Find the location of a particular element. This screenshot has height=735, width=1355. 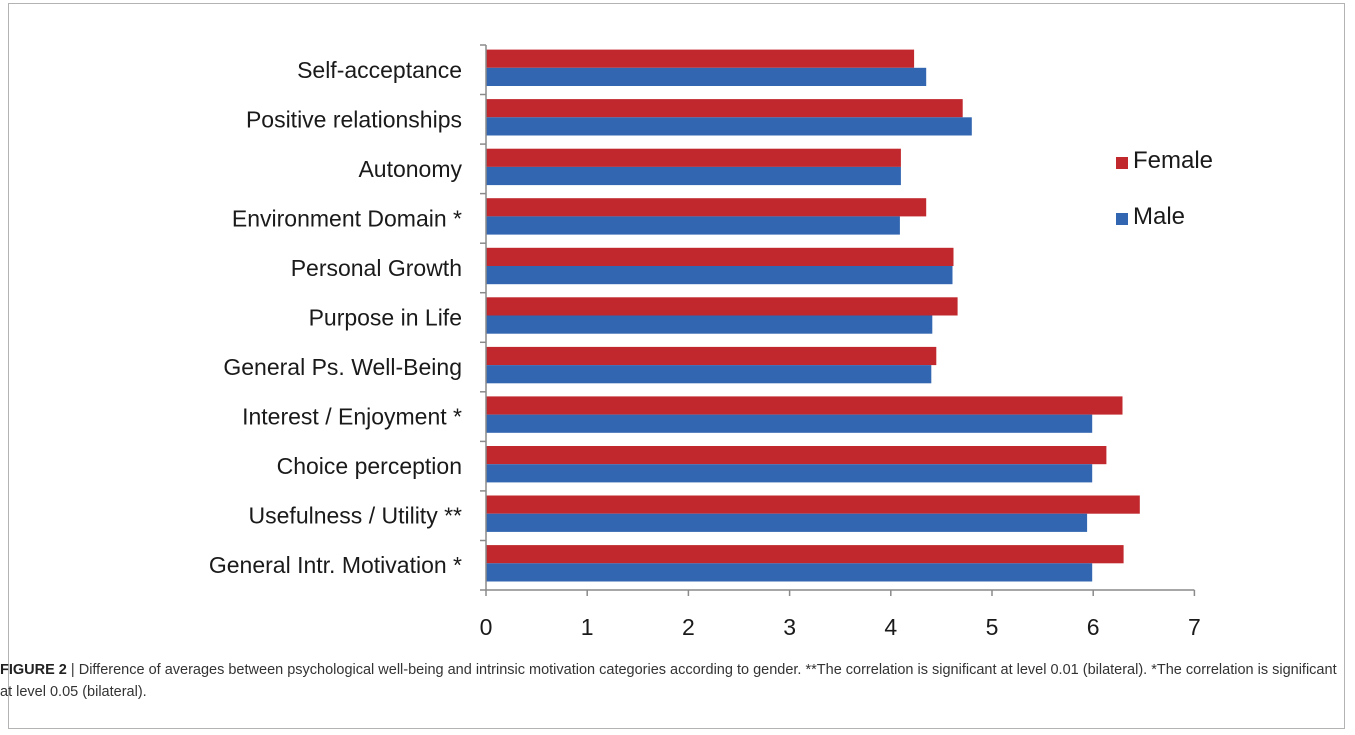

legend-swatch-female is located at coordinates (1122, 163).